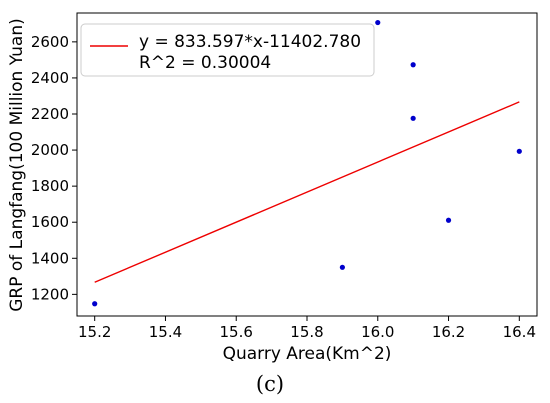 The image size is (550, 403). What do you see at coordinates (377, 332) in the screenshot?
I see `x-tick-label: 16.0` at bounding box center [377, 332].